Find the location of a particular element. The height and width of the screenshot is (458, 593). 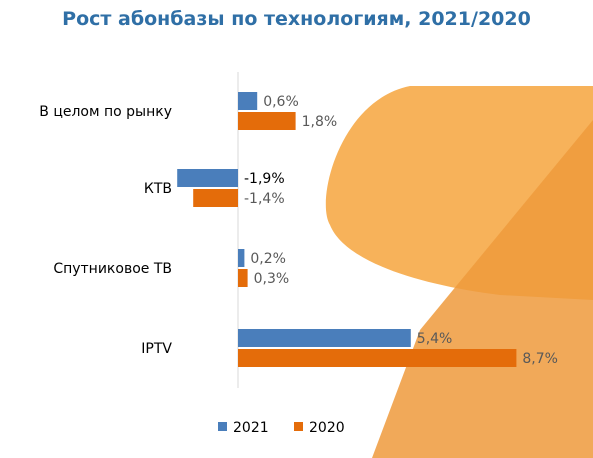

legend-label-2021: 2021 is located at coordinates (251, 428).